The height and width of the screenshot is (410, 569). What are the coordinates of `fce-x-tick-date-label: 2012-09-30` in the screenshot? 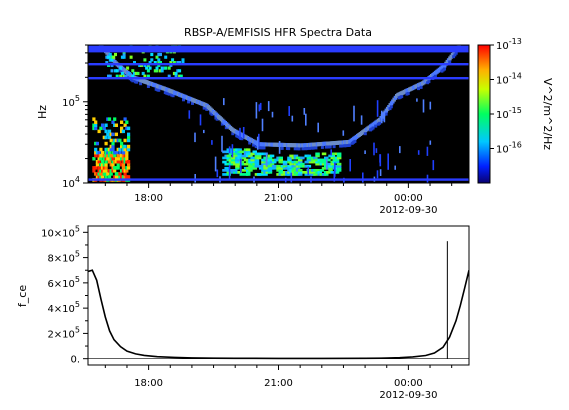 It's located at (408, 395).